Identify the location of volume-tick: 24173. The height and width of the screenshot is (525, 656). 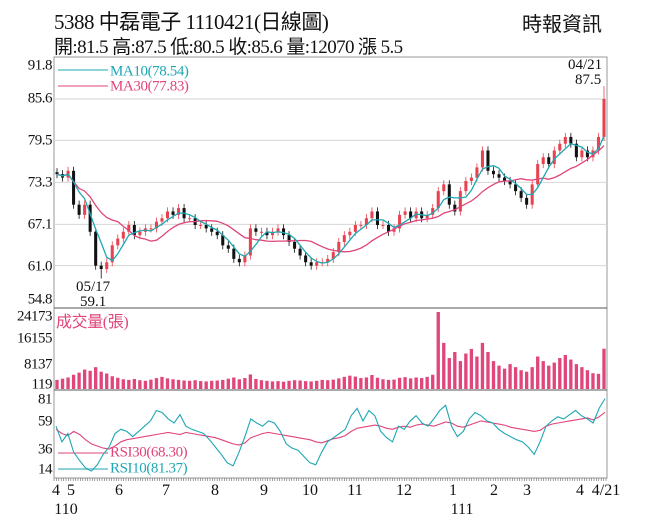
(35, 316).